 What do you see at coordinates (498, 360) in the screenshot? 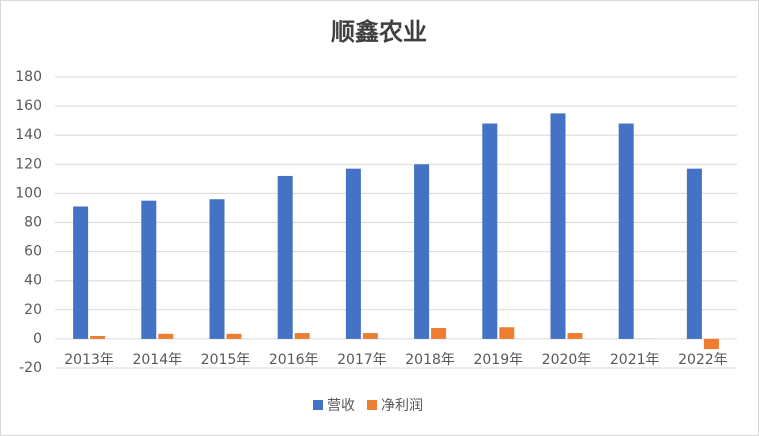
I see `x-tick-label: 2019年` at bounding box center [498, 360].